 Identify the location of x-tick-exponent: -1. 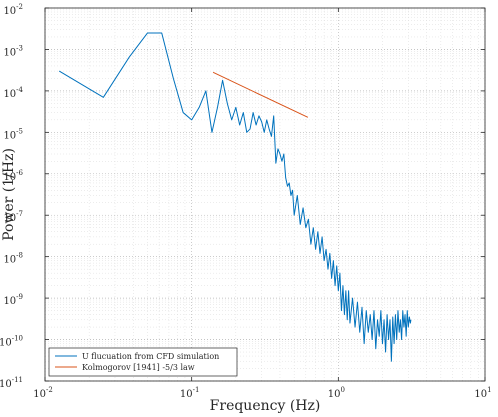
(196, 390).